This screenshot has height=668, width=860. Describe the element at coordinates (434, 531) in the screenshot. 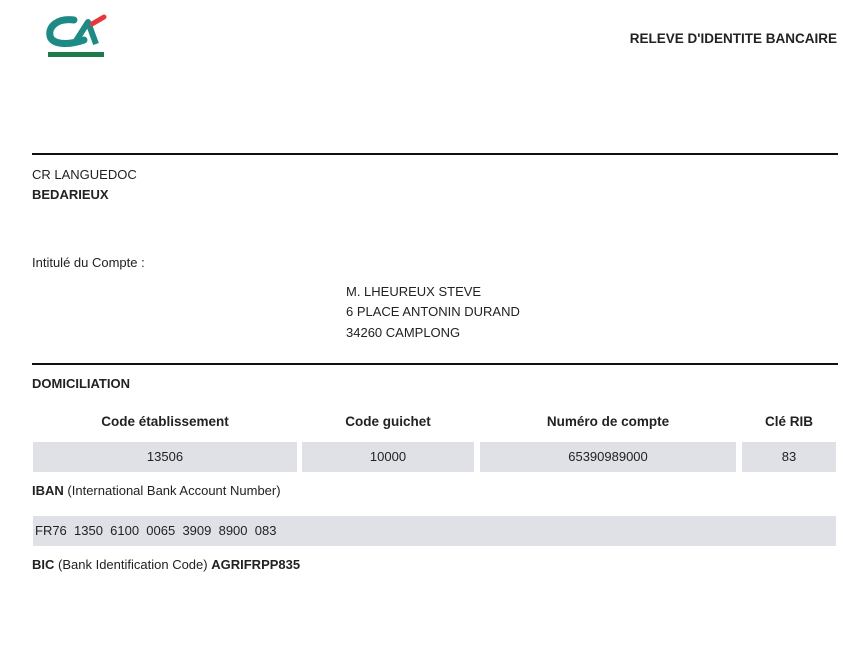

I see `iban-value: FR76 1350 6100 0065 3909 8900 083` at that location.